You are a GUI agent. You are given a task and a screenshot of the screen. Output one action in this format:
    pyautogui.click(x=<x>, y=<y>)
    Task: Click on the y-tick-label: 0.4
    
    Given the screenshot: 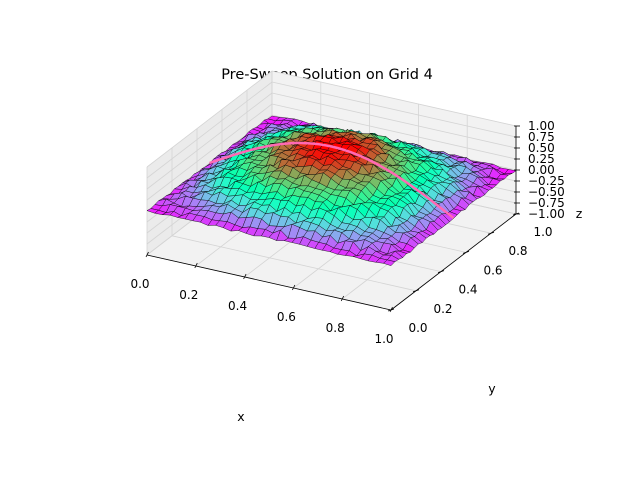 What is the action you would take?
    pyautogui.click(x=467, y=290)
    